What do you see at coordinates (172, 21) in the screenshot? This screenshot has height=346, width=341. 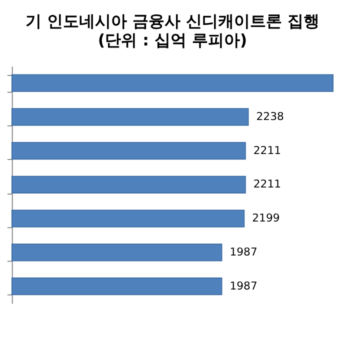 I see `chart-title: 기 인도네시아 금융사 신디캐이트론 집행` at bounding box center [172, 21].